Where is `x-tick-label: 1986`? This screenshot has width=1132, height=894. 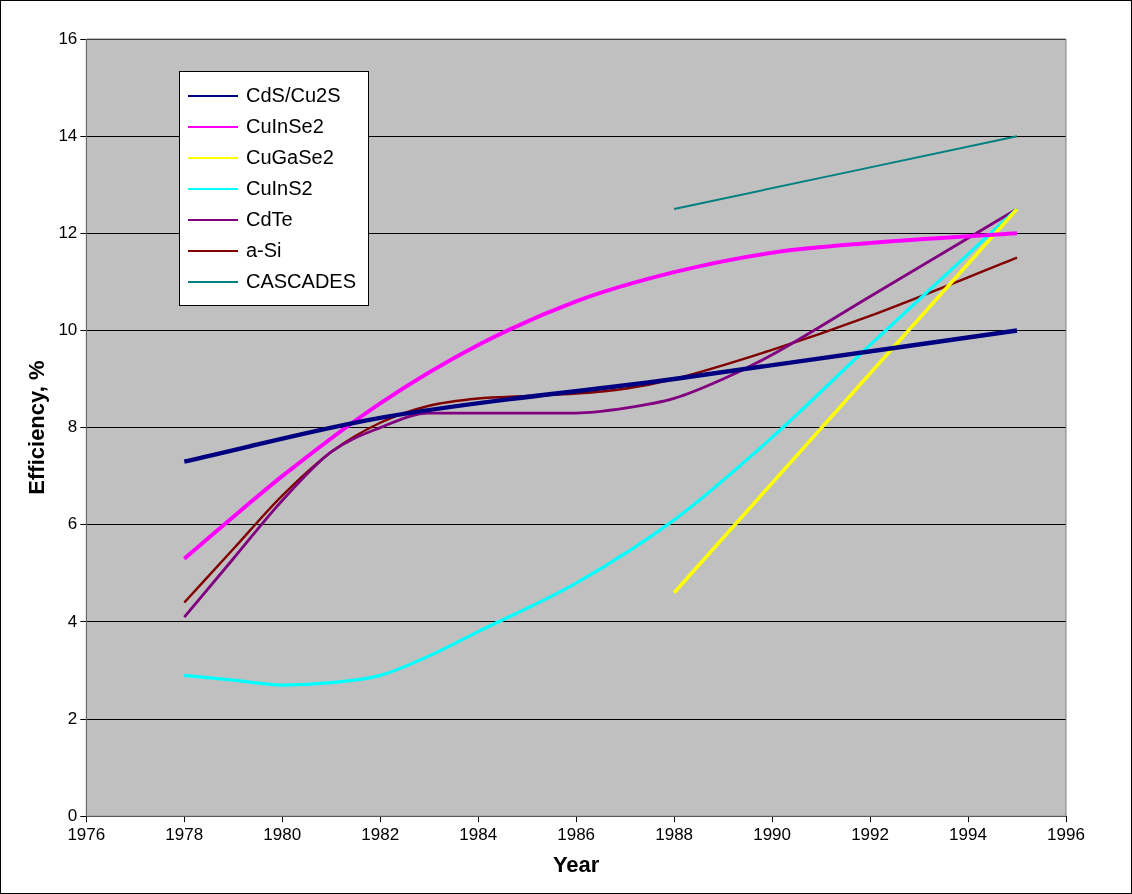
x-tick-label: 1986 is located at coordinates (576, 835).